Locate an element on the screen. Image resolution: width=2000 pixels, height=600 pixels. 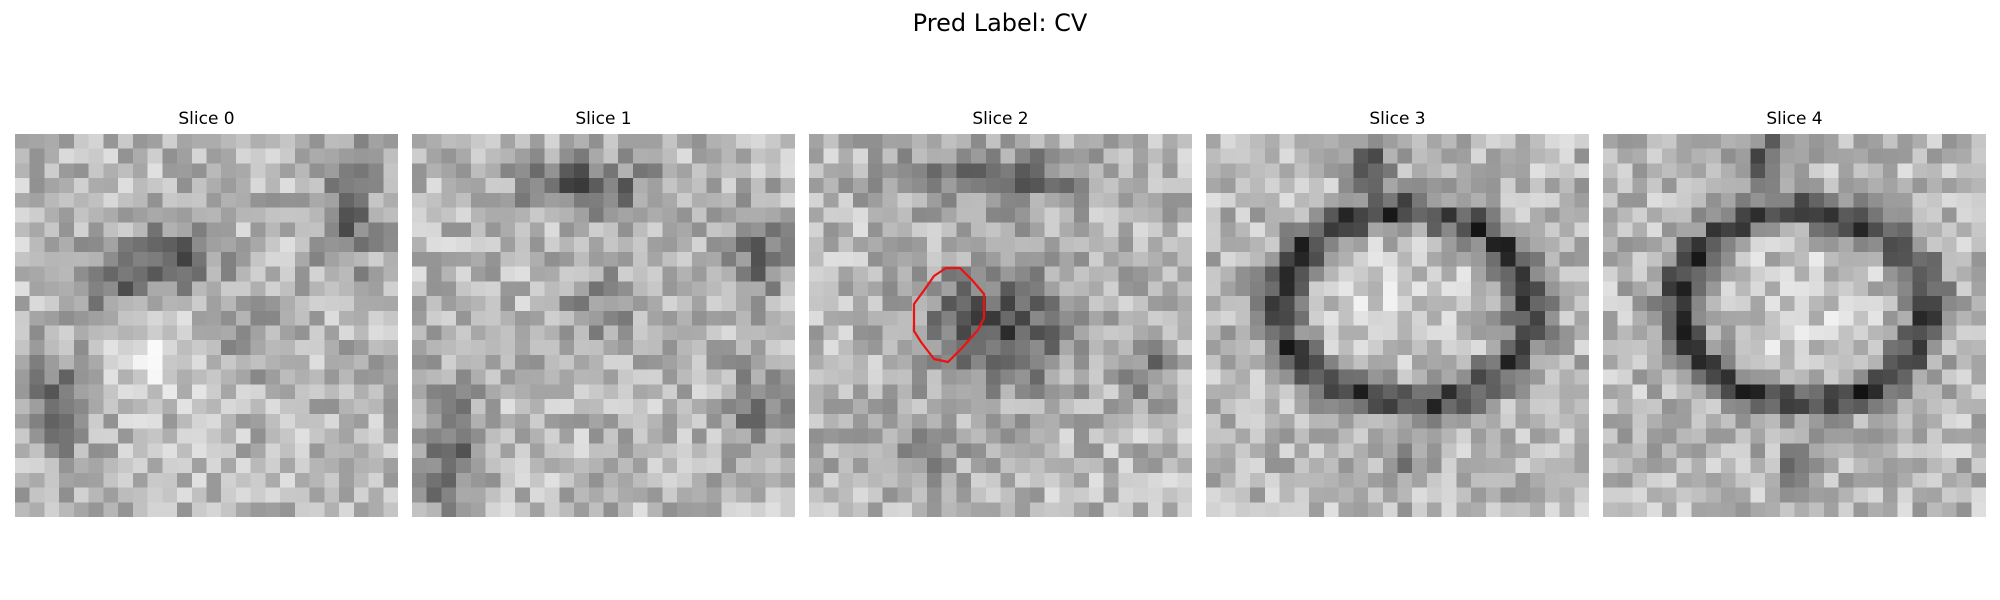
slice-title: Slice 4 is located at coordinates (1794, 119).